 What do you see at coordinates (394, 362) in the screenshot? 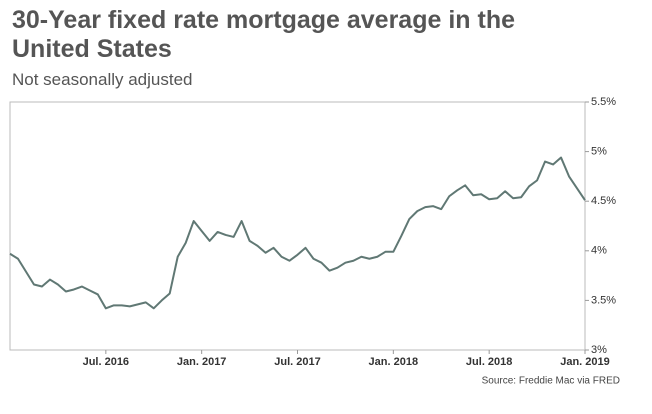
I see `x-tick-label: Jan. 2018` at bounding box center [394, 362].